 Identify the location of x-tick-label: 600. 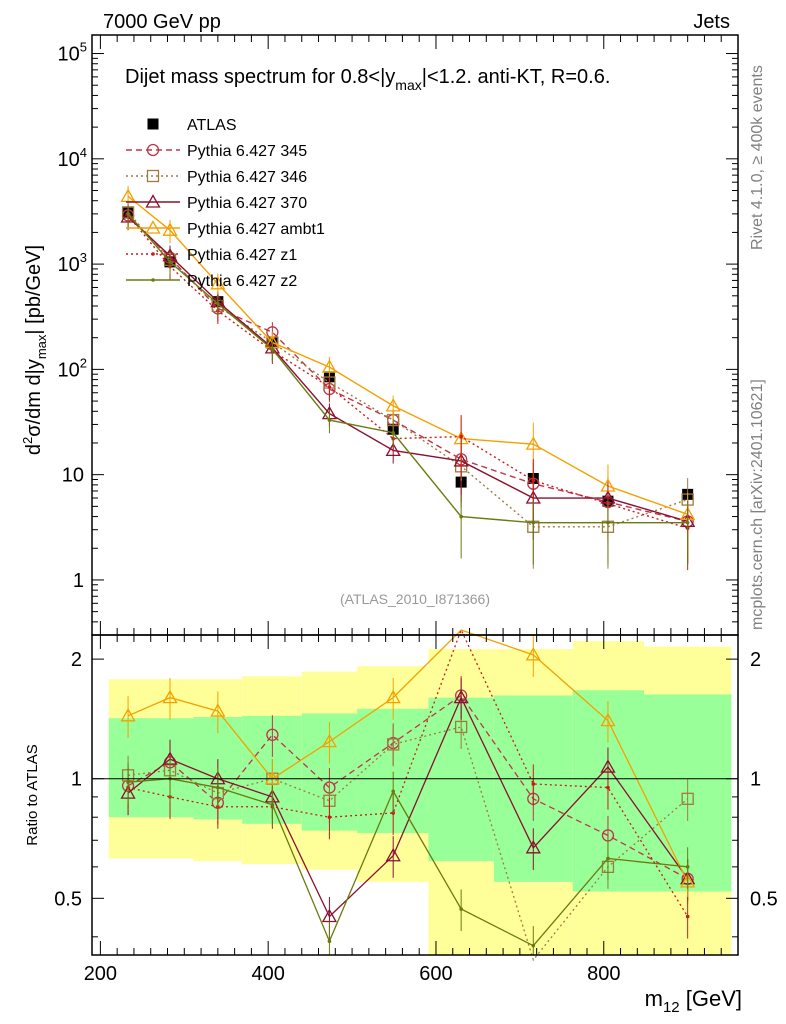
(435, 974).